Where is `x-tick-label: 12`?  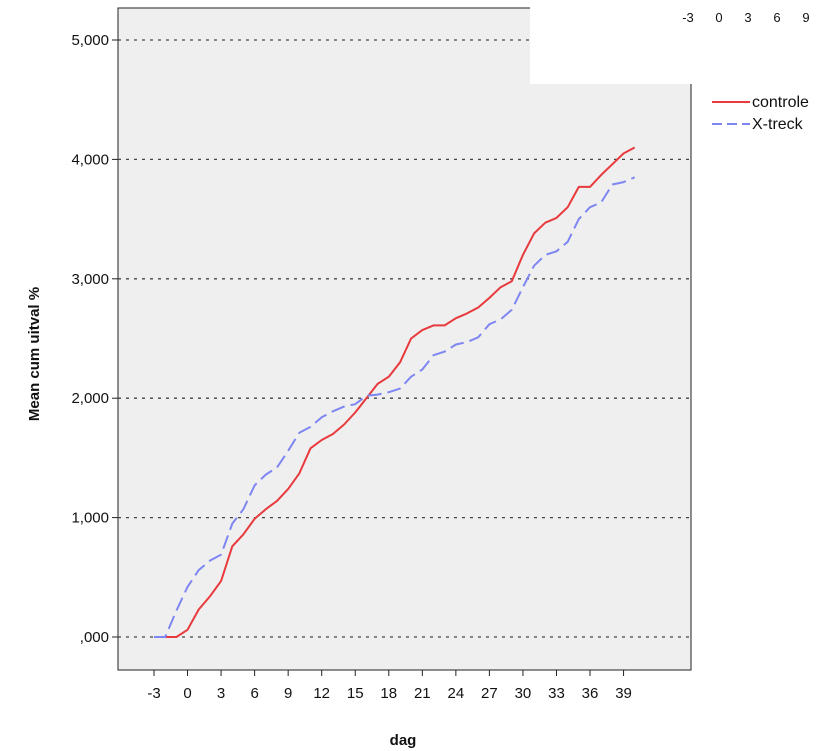 x-tick-label: 12 is located at coordinates (321, 693).